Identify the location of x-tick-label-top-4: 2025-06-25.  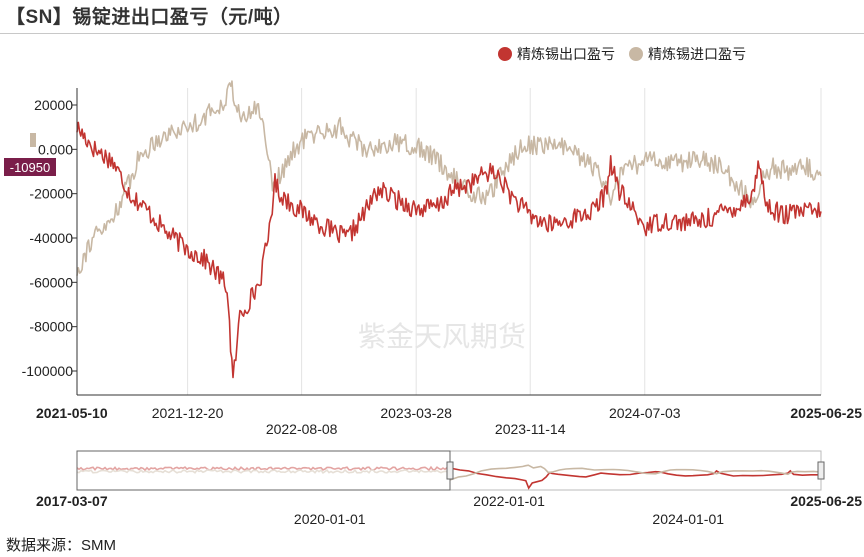
(826, 413).